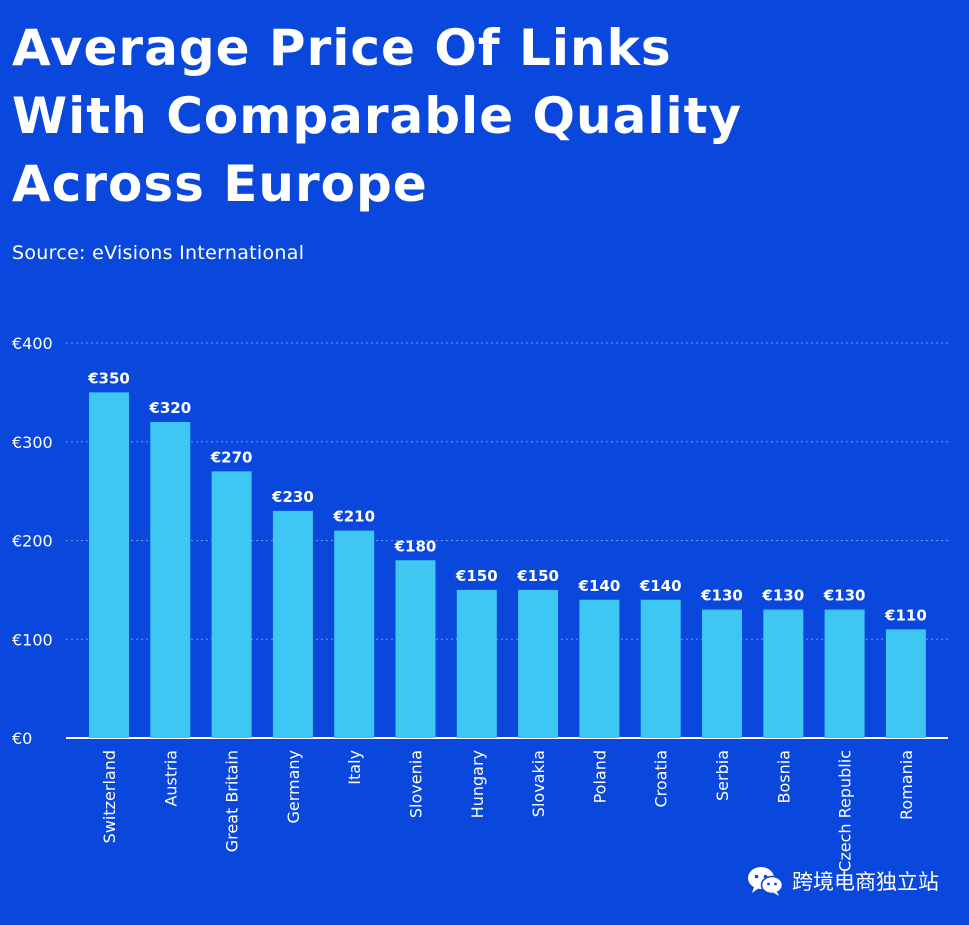 Image resolution: width=969 pixels, height=925 pixels. Describe the element at coordinates (108, 378) in the screenshot. I see `data-label: €350` at that location.